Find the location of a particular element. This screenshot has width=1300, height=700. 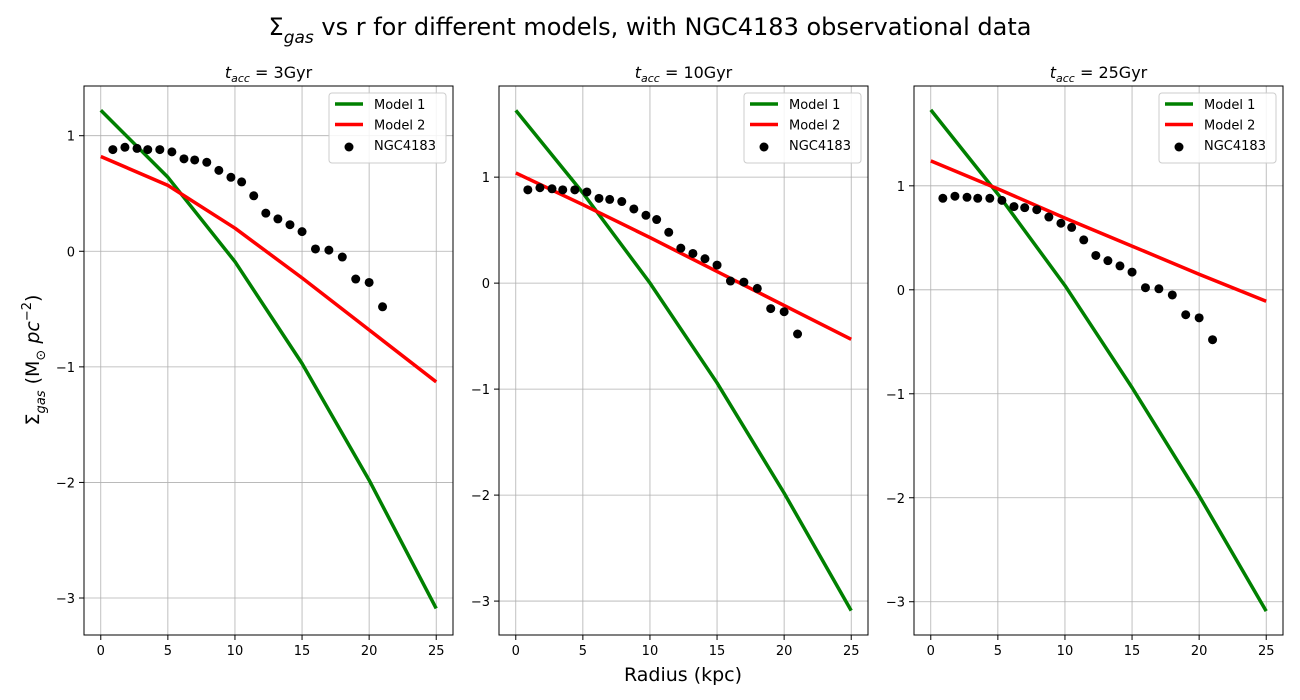

panel-title: tacc = 10Gyr is located at coordinates (684, 74).